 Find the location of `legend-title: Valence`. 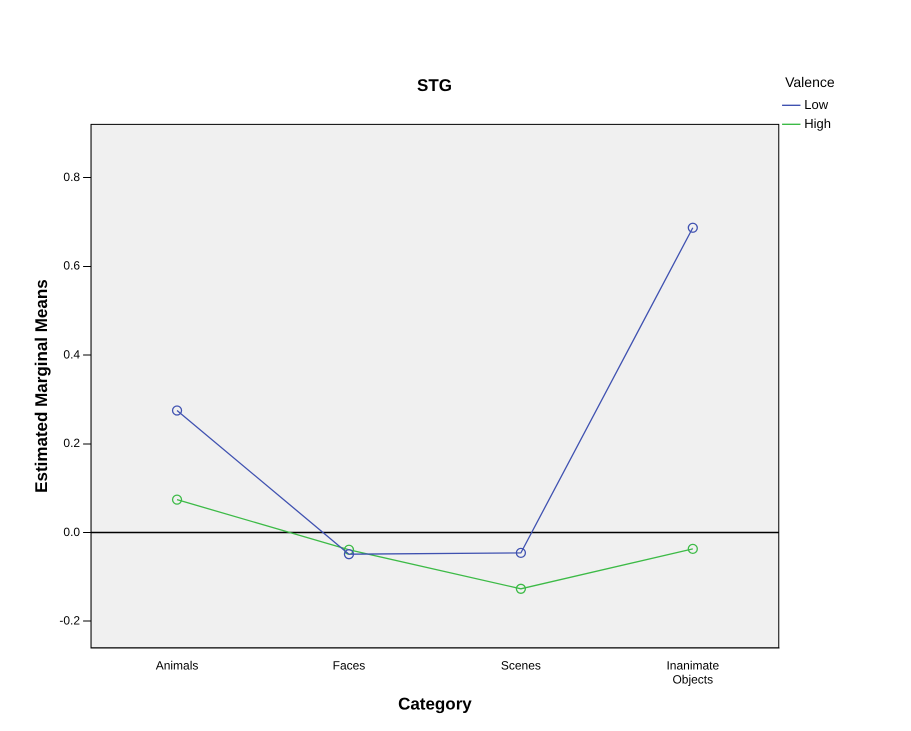

legend-title: Valence is located at coordinates (810, 82).